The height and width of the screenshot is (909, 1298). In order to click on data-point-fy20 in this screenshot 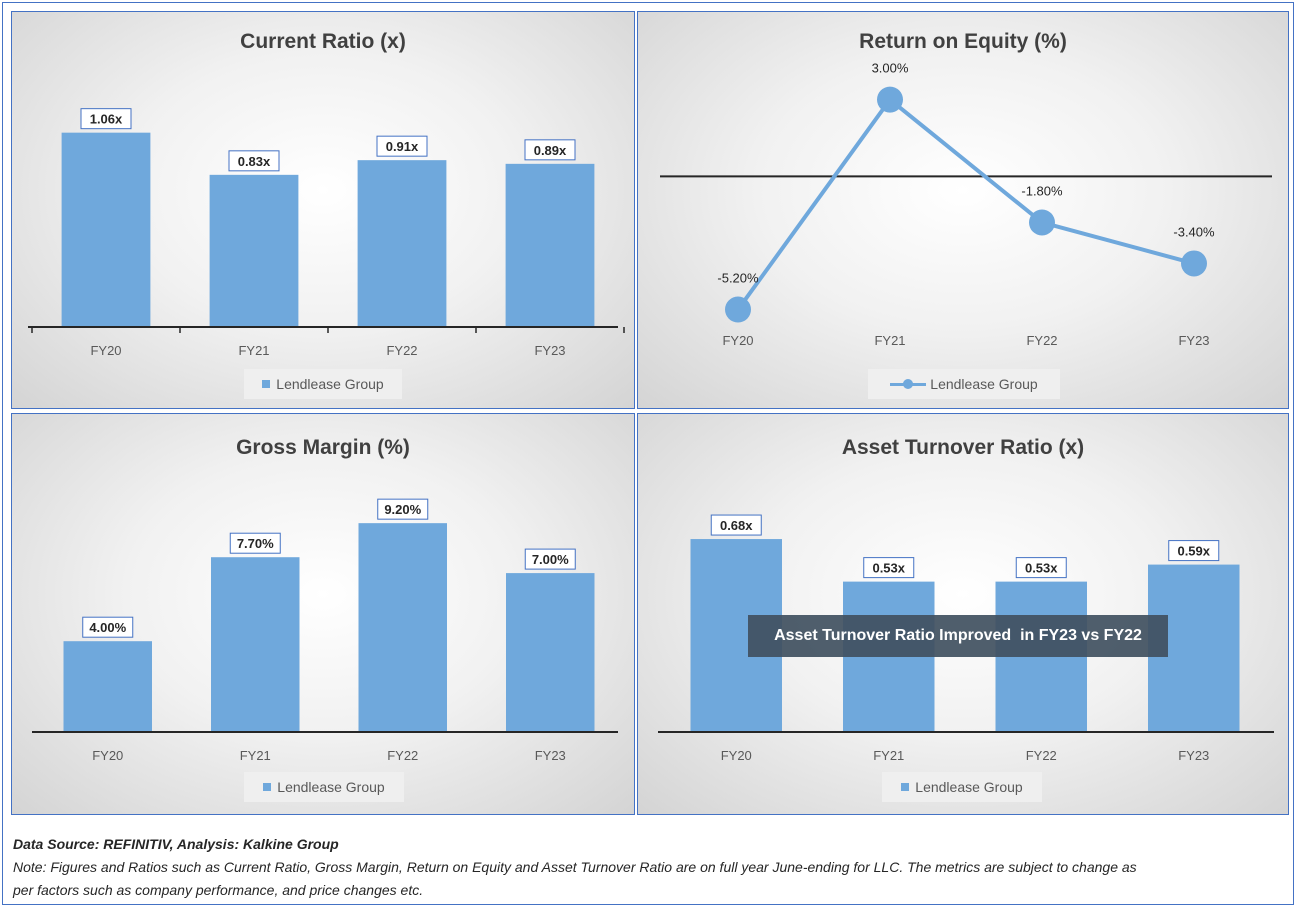, I will do `click(738, 309)`.